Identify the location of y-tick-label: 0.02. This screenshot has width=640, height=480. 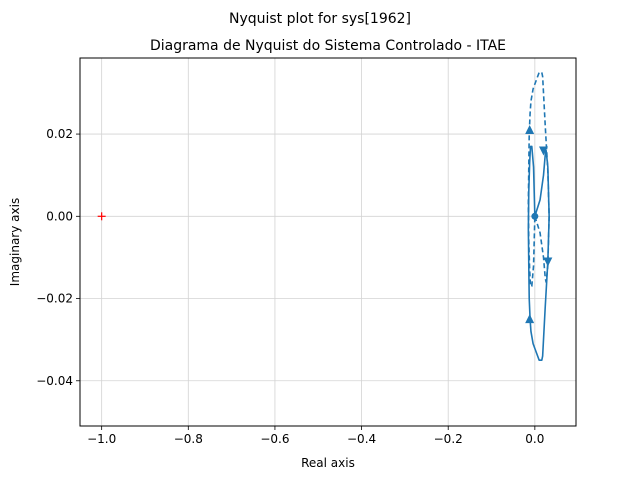
(59, 134).